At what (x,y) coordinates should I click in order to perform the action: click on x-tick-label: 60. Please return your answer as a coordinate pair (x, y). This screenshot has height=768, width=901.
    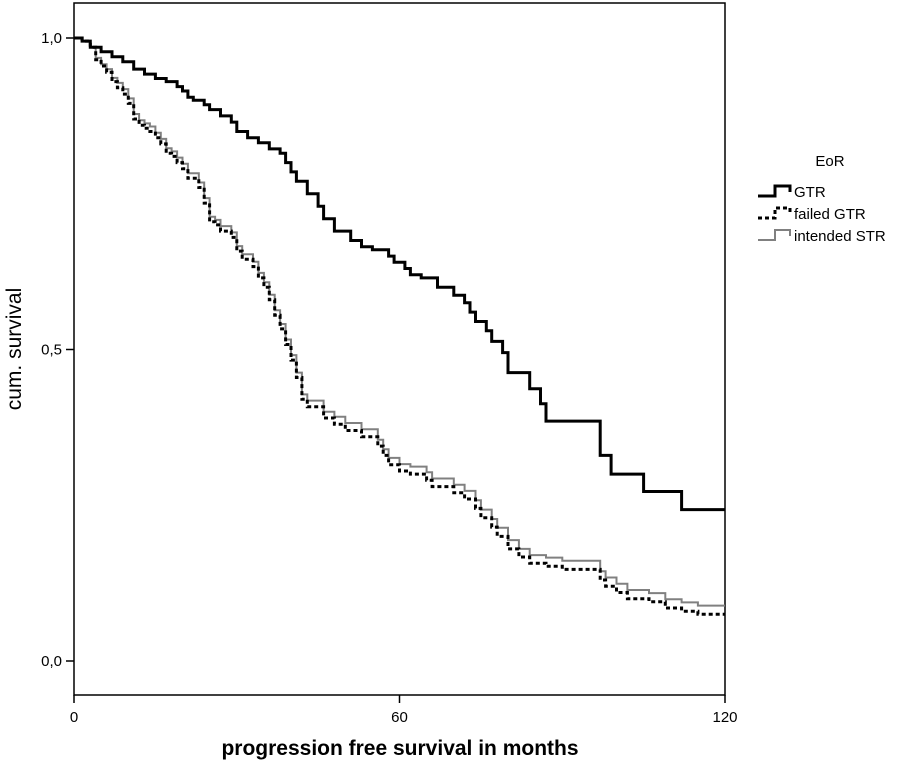
    Looking at the image, I should click on (399, 717).